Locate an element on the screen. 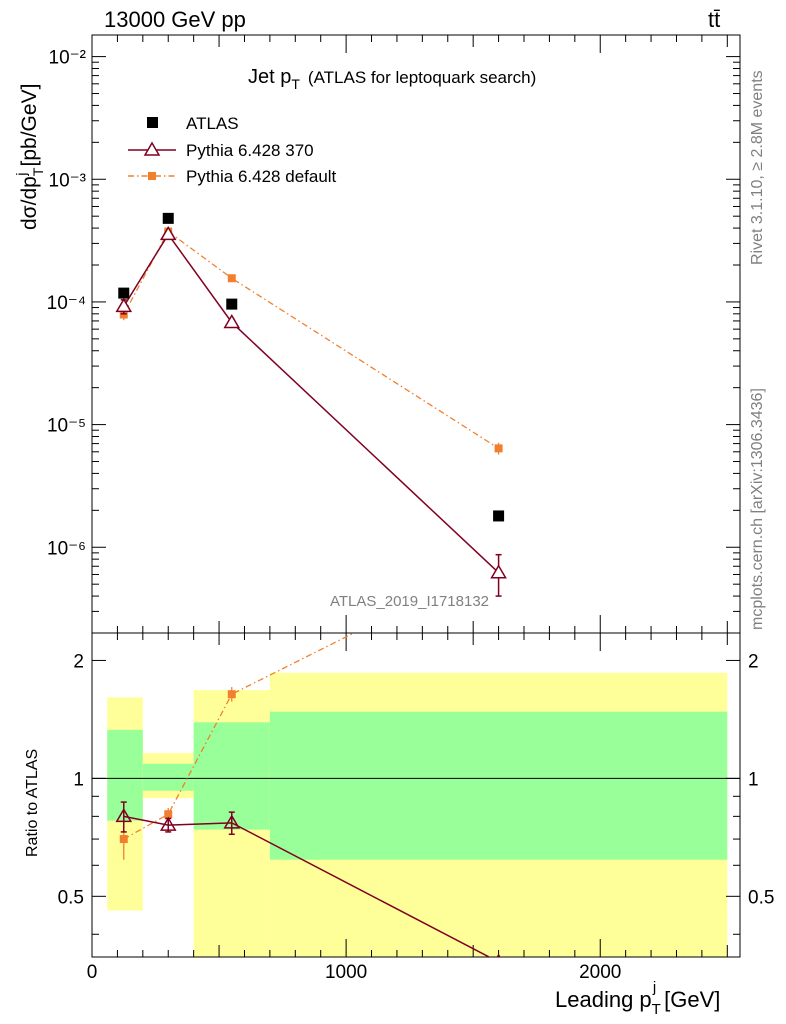 Image resolution: width=786 pixels, height=1024 pixels. x-tick-label: 2000 is located at coordinates (600, 972).